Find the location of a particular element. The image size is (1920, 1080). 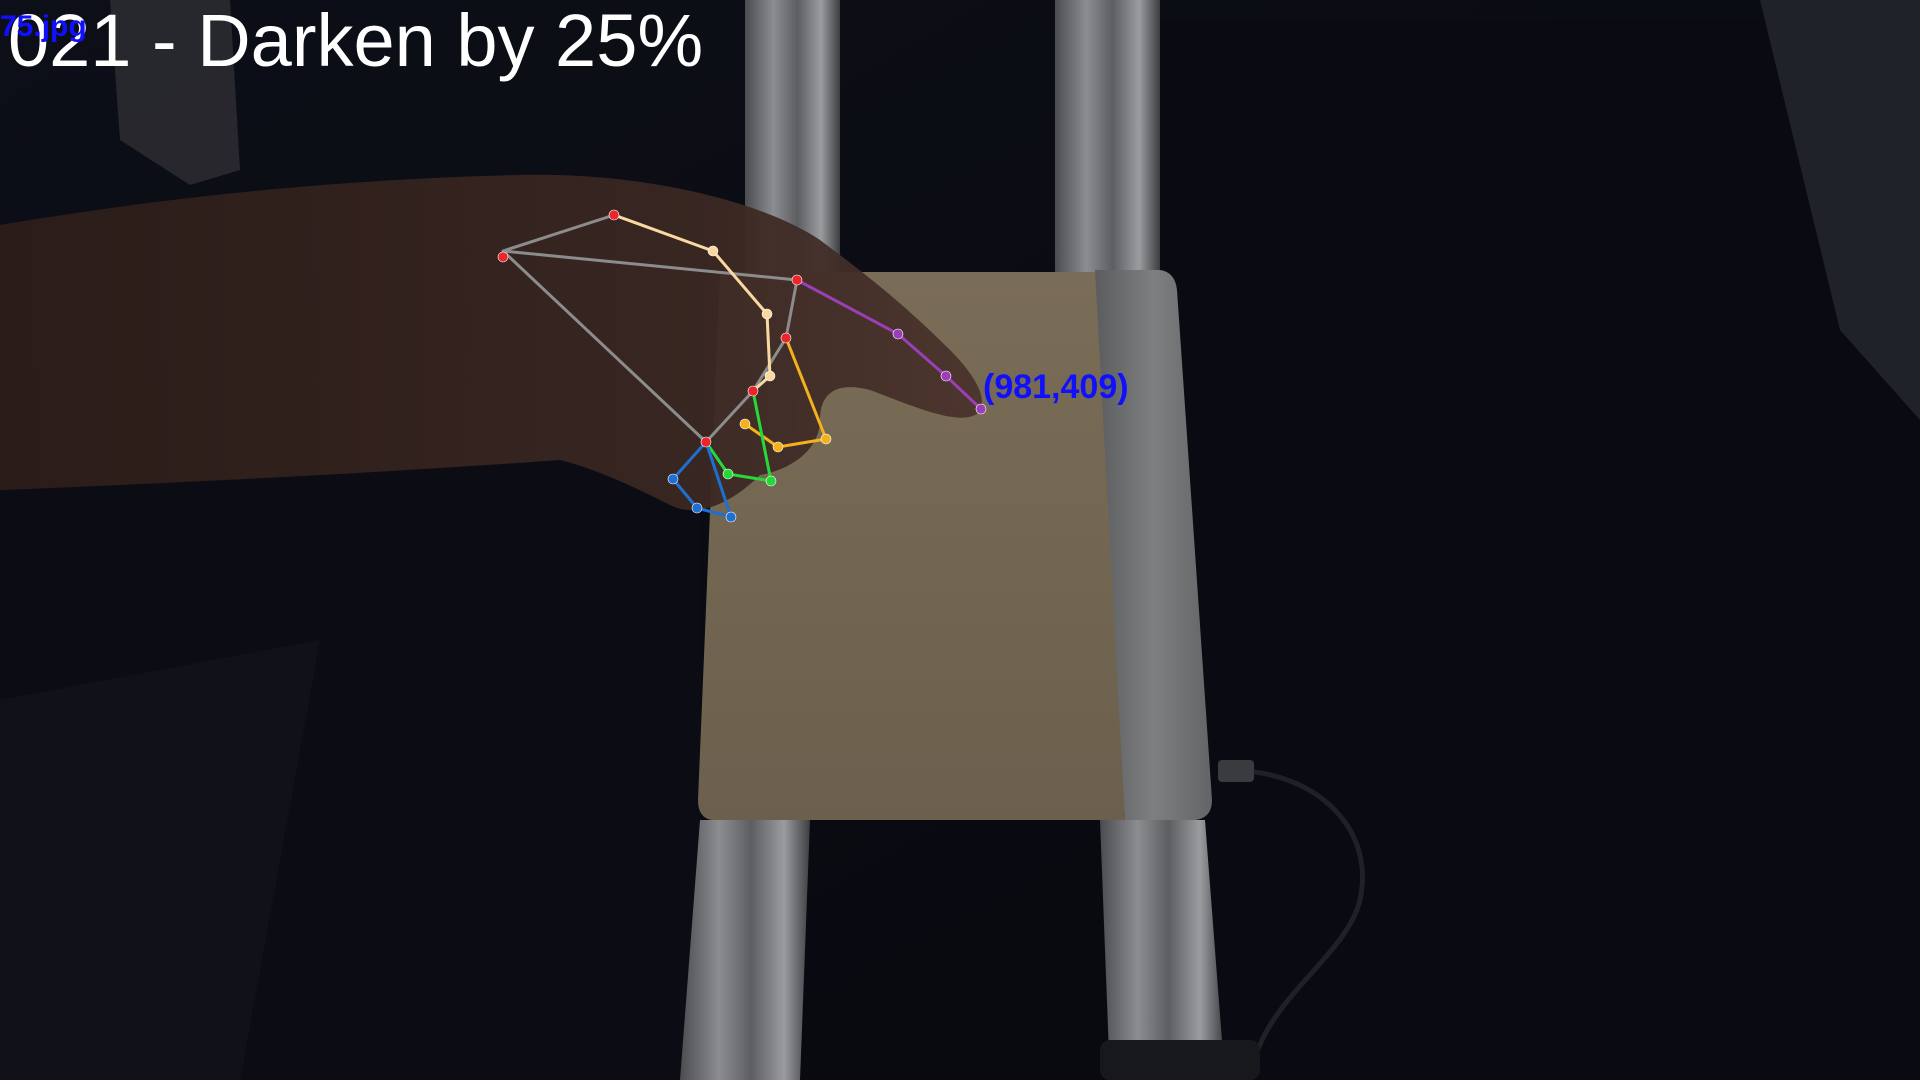

upper-left-object is located at coordinates (175, 92).